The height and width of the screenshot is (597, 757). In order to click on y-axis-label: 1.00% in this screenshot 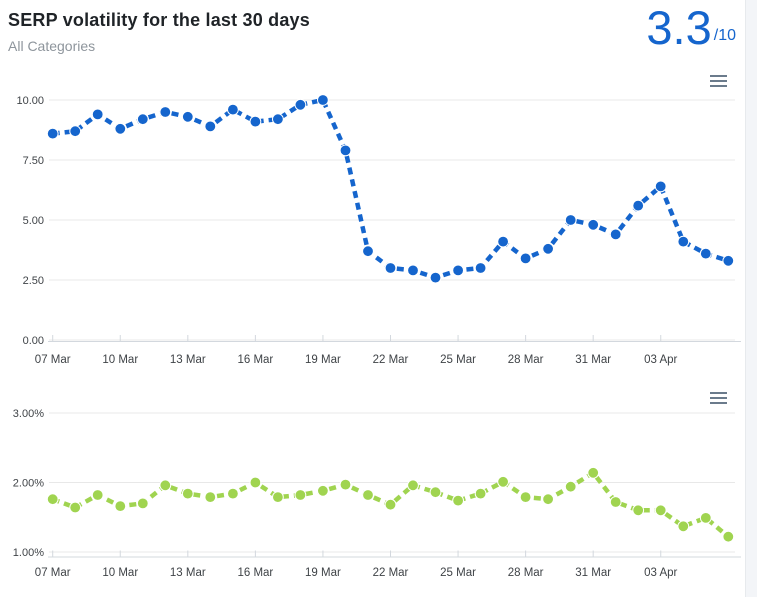, I will do `click(28, 553)`.